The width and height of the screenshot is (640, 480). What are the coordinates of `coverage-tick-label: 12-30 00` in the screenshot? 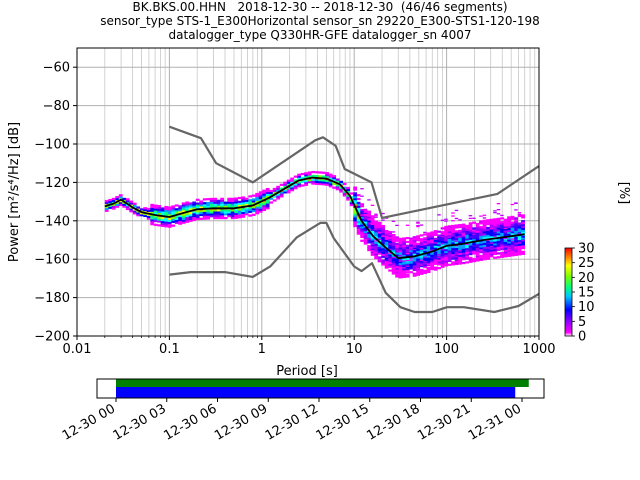 It's located at (89, 422).